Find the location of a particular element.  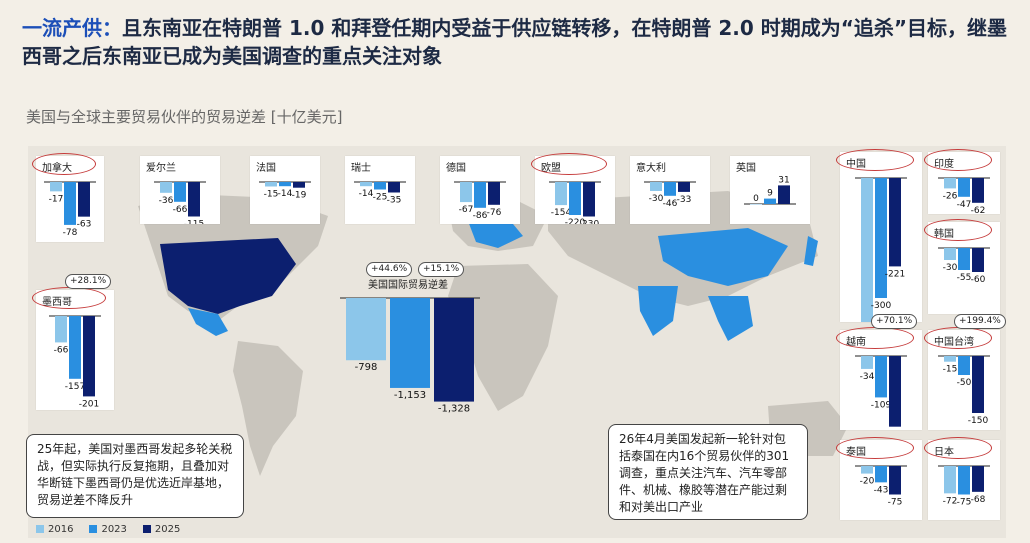

bar-value-label: -68 is located at coordinates (978, 500).